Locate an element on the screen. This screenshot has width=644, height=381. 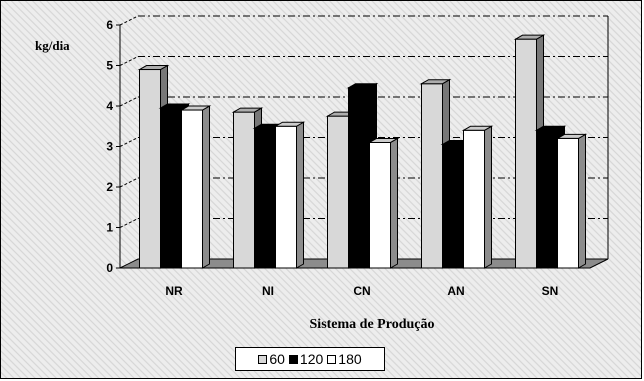
legend-item: 180 is located at coordinates (344, 359).